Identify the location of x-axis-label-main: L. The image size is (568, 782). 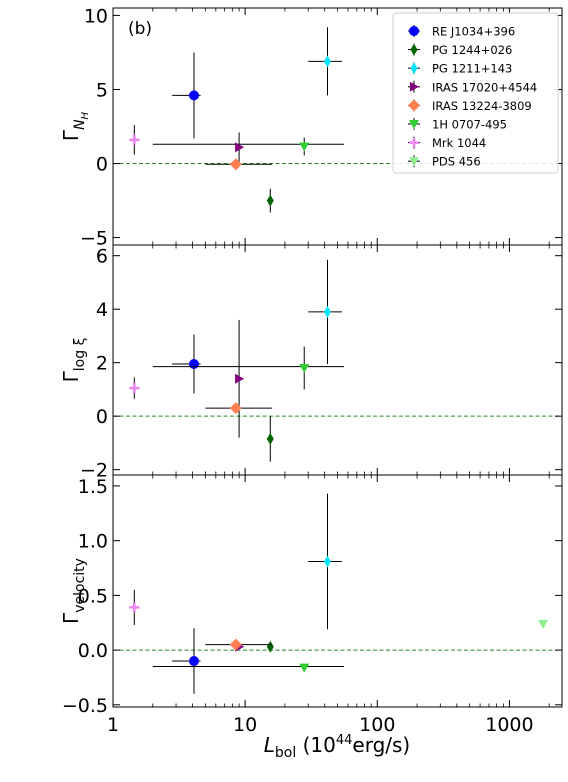
(269, 745).